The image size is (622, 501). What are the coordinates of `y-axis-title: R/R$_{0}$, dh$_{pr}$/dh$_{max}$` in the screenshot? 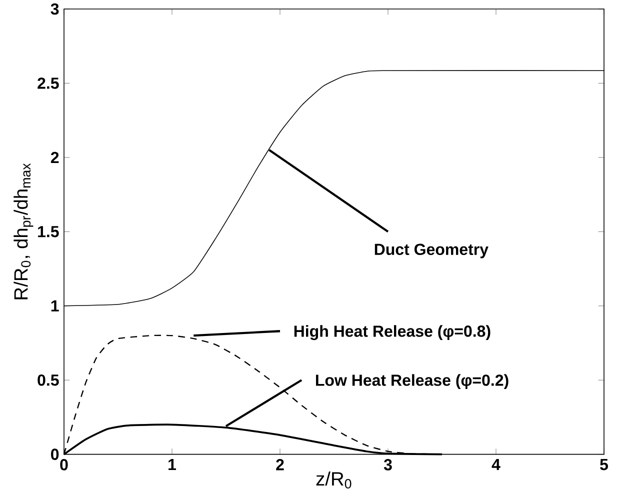 It's located at (24, 231).